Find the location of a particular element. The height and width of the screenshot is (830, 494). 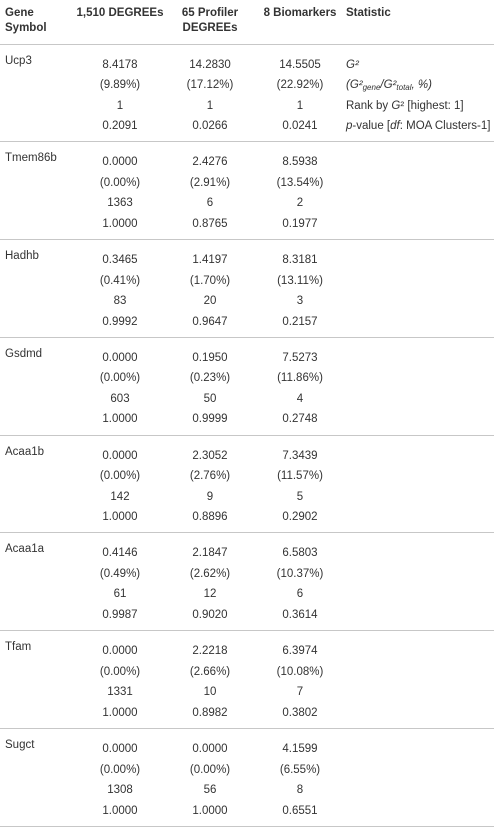

g2-text: G² is located at coordinates (352, 64).